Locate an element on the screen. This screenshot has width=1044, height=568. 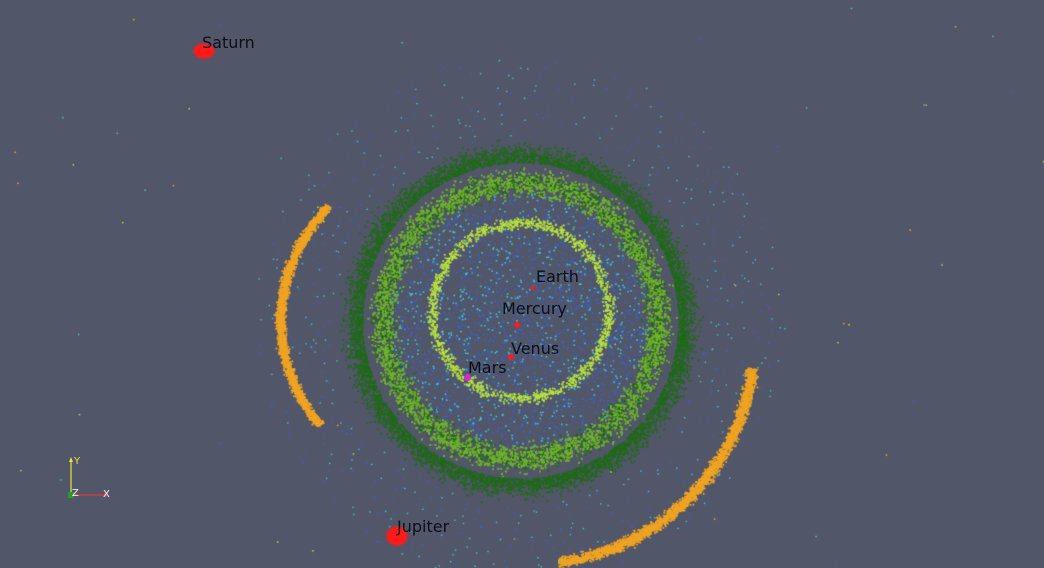
z-axis-label: Z is located at coordinates (75, 493).